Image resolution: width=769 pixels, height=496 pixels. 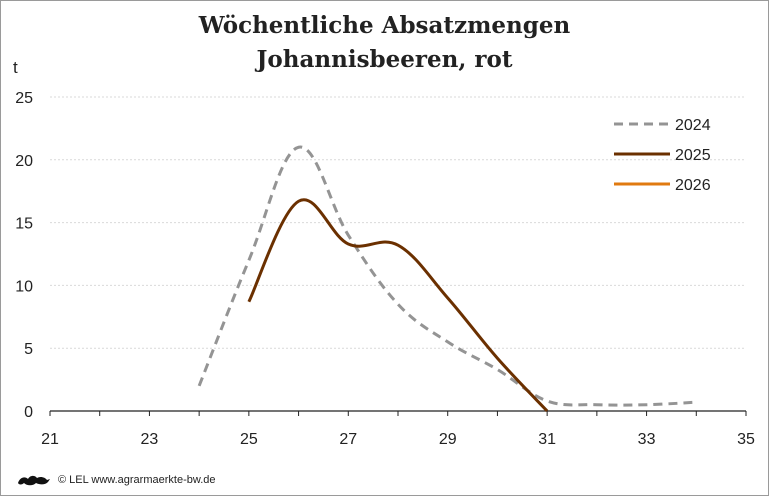 What do you see at coordinates (348, 439) in the screenshot?
I see `x-tick-label: 27` at bounding box center [348, 439].